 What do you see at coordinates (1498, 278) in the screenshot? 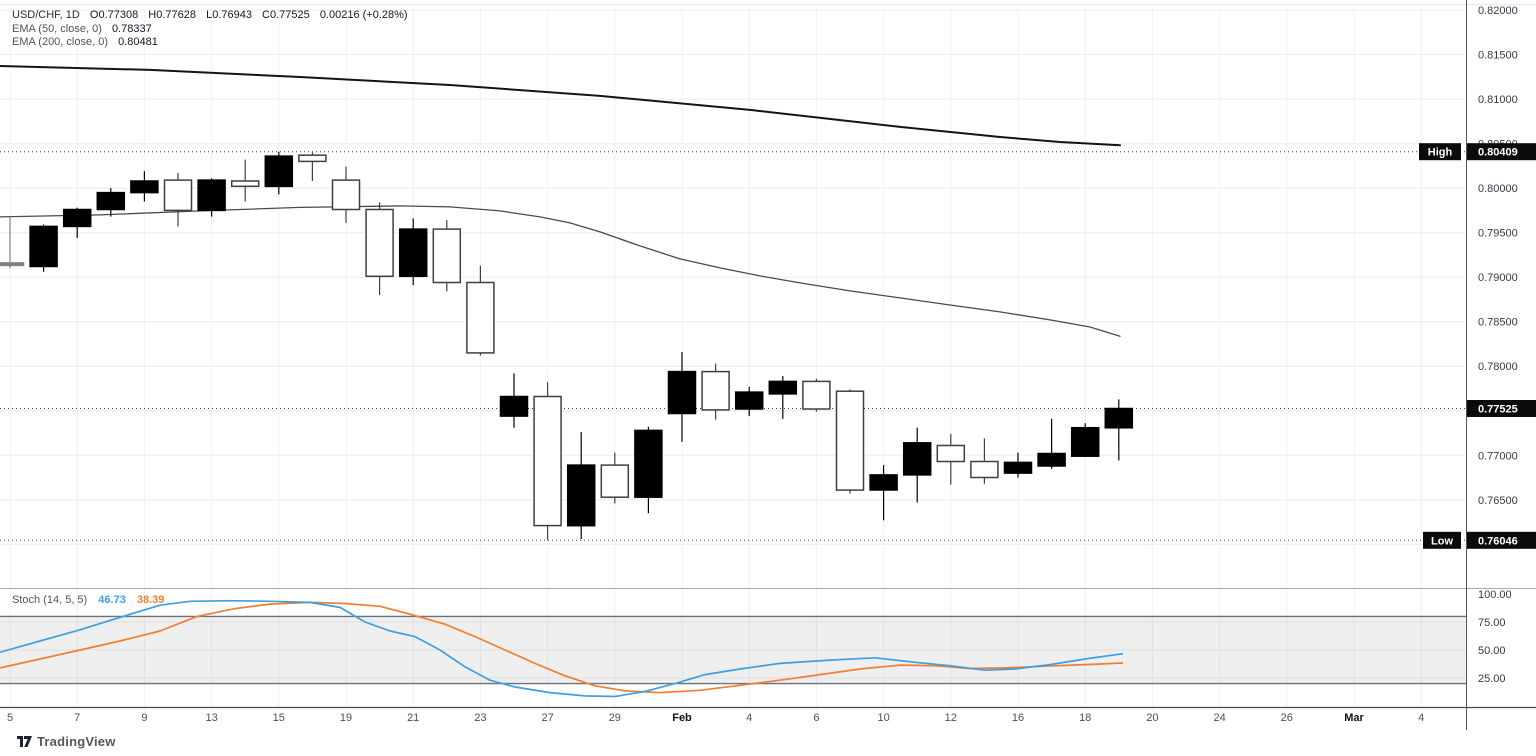
I see `price-axis-label: 0.79000` at bounding box center [1498, 278].